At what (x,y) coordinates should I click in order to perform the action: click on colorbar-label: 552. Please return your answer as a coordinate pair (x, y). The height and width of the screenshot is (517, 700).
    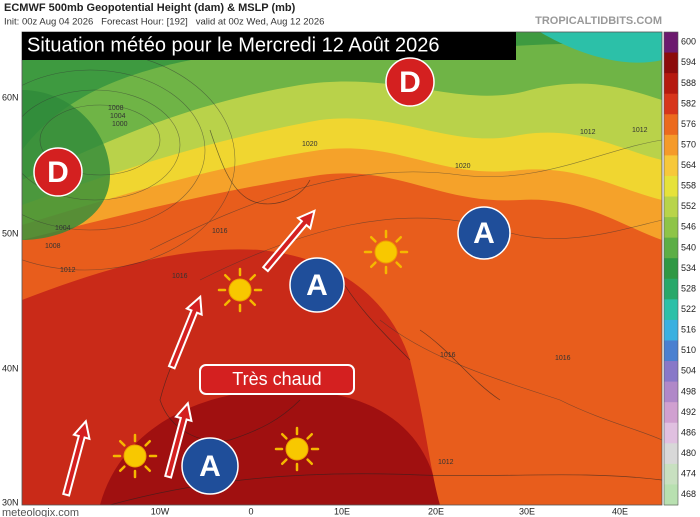
    Looking at the image, I should click on (688, 206).